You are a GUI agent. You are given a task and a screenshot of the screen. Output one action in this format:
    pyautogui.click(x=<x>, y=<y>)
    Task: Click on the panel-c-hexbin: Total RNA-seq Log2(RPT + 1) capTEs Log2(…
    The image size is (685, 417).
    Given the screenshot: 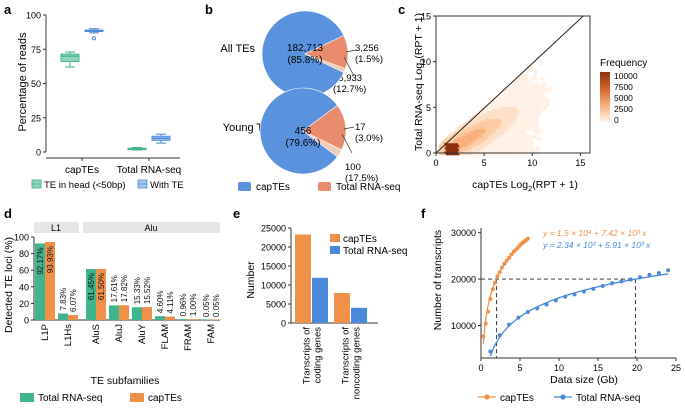 What is the action you would take?
    pyautogui.click(x=530, y=103)
    